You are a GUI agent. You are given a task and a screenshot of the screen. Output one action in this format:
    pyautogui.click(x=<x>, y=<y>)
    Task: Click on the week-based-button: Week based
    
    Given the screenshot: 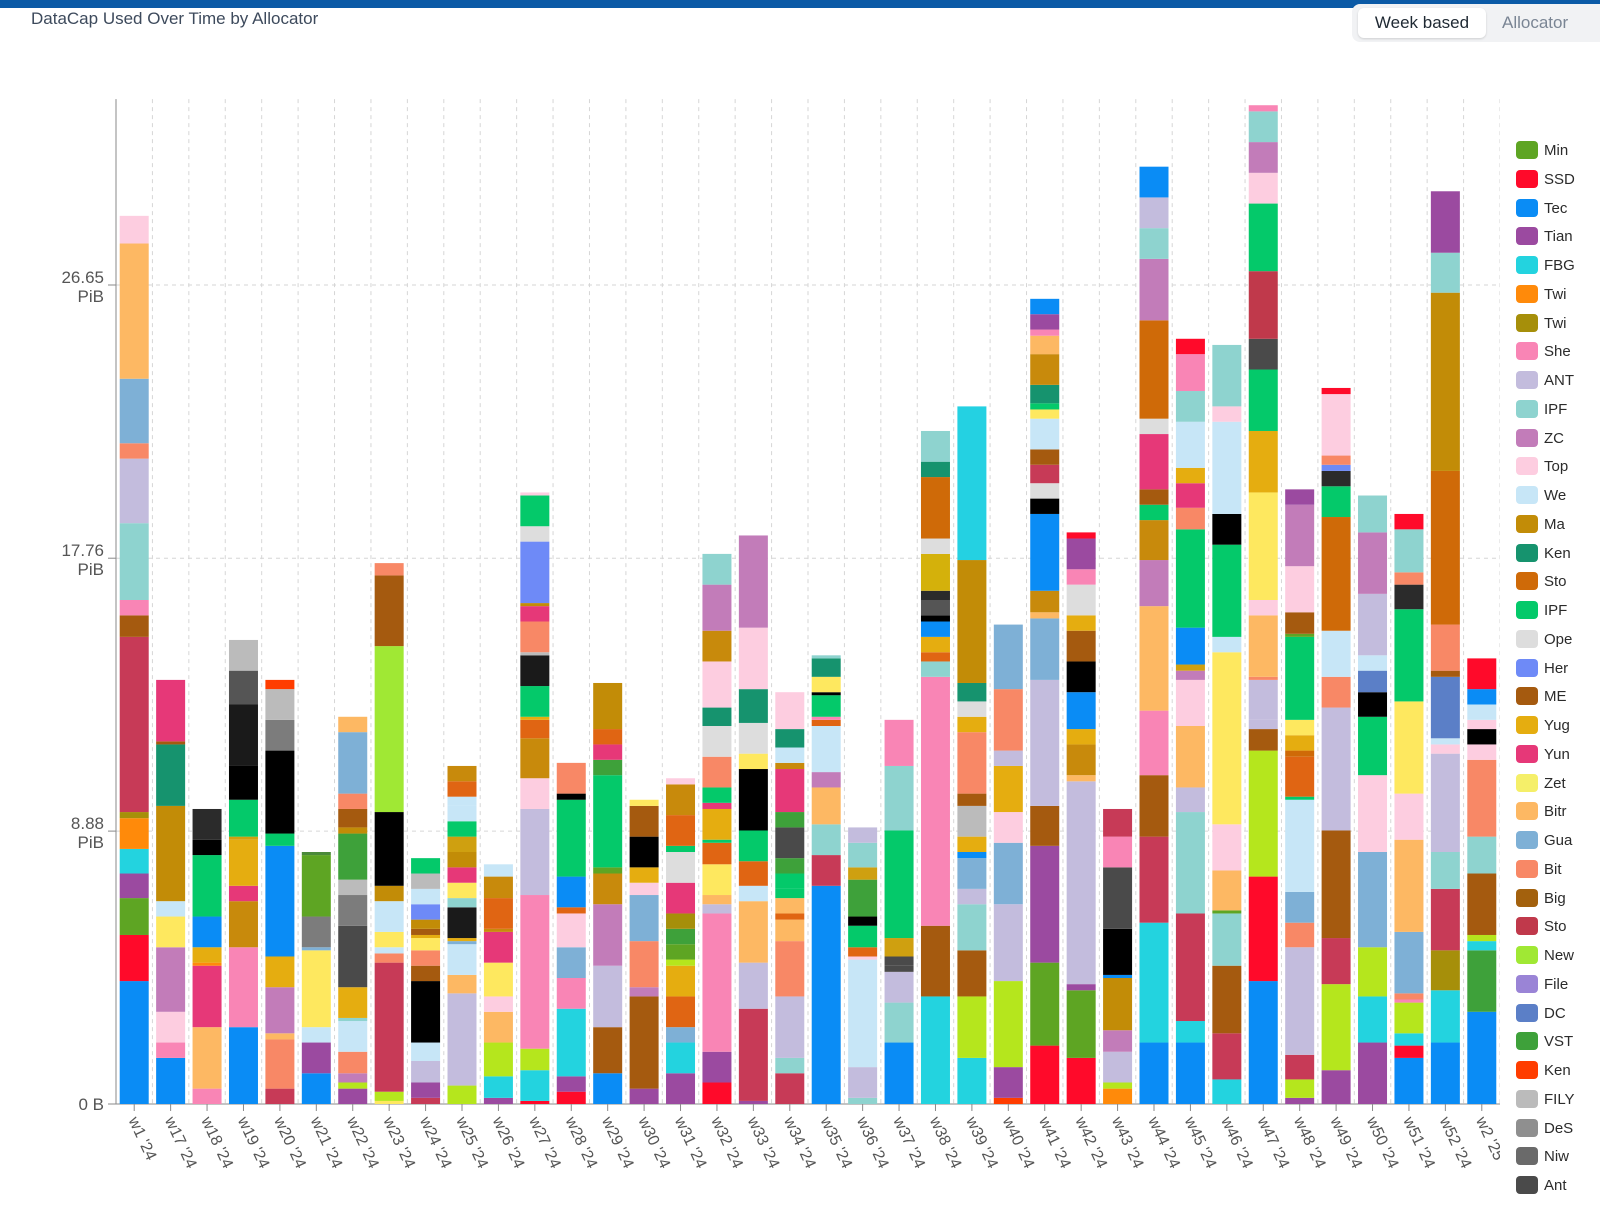 What is the action you would take?
    pyautogui.click(x=1422, y=23)
    